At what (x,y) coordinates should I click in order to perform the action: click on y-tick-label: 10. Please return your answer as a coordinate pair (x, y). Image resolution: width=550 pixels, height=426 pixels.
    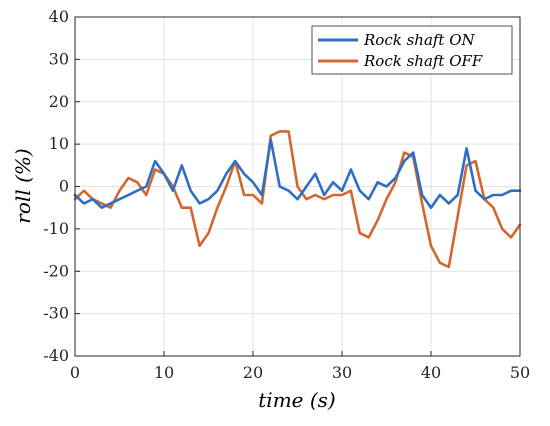
    Looking at the image, I should click on (59, 143).